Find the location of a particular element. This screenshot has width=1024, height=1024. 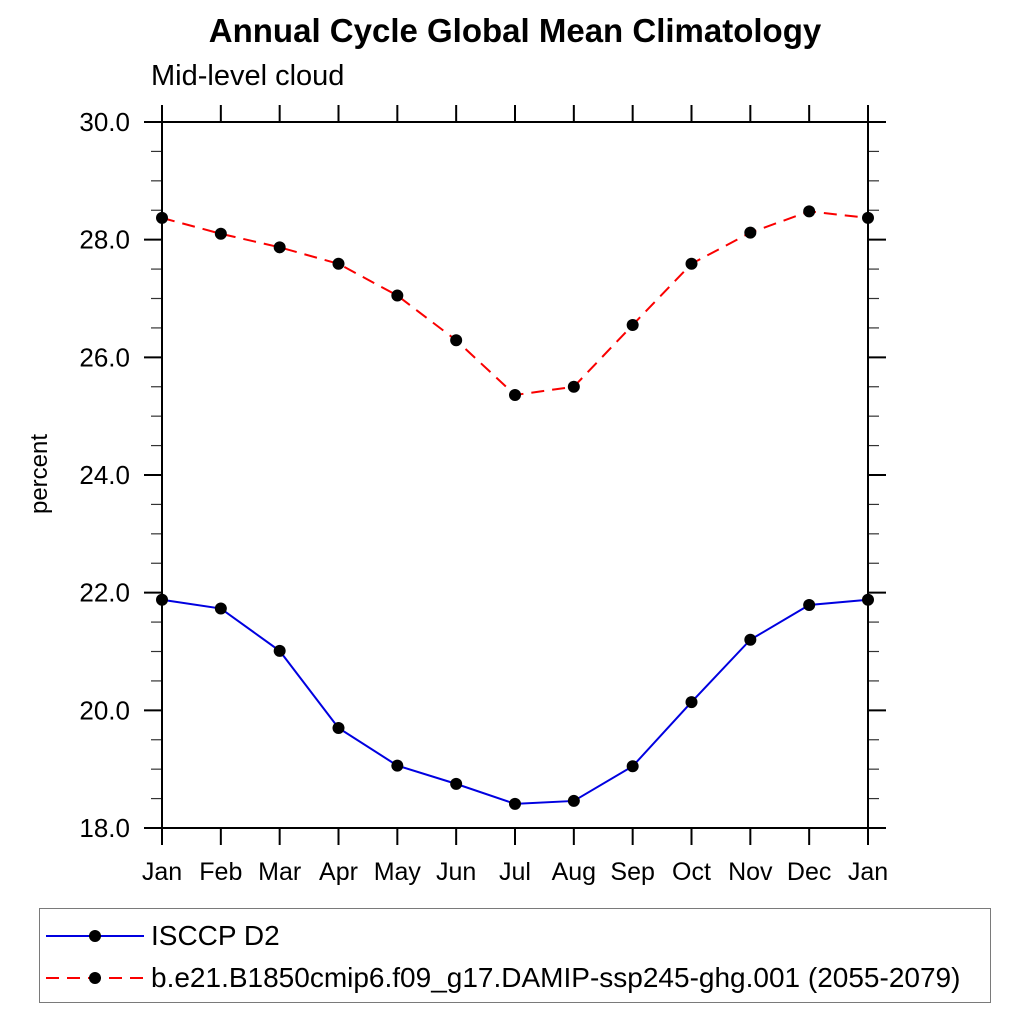

x-tick-label: Oct is located at coordinates (691, 872).